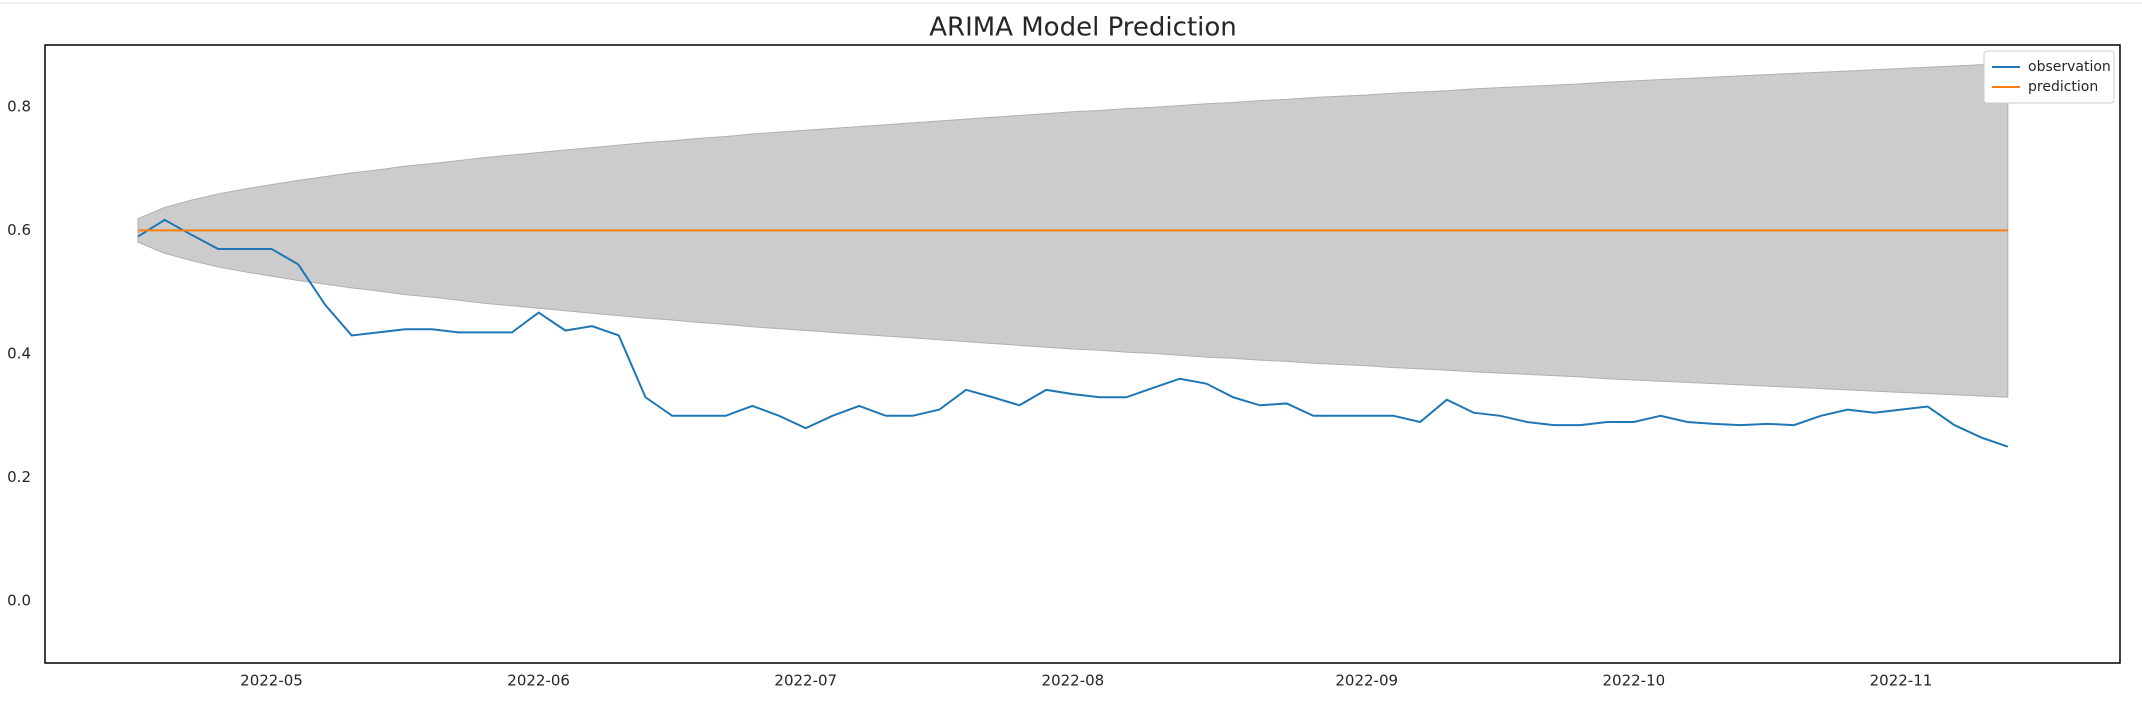 Image resolution: width=2142 pixels, height=722 pixels. What do you see at coordinates (805, 681) in the screenshot?
I see `x-tick-label: 2022-07` at bounding box center [805, 681].